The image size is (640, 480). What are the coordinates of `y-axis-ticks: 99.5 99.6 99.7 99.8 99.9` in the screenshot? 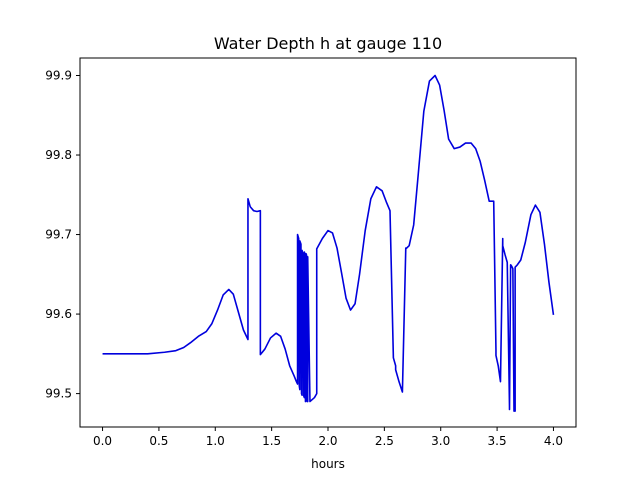 It's located at (62, 234).